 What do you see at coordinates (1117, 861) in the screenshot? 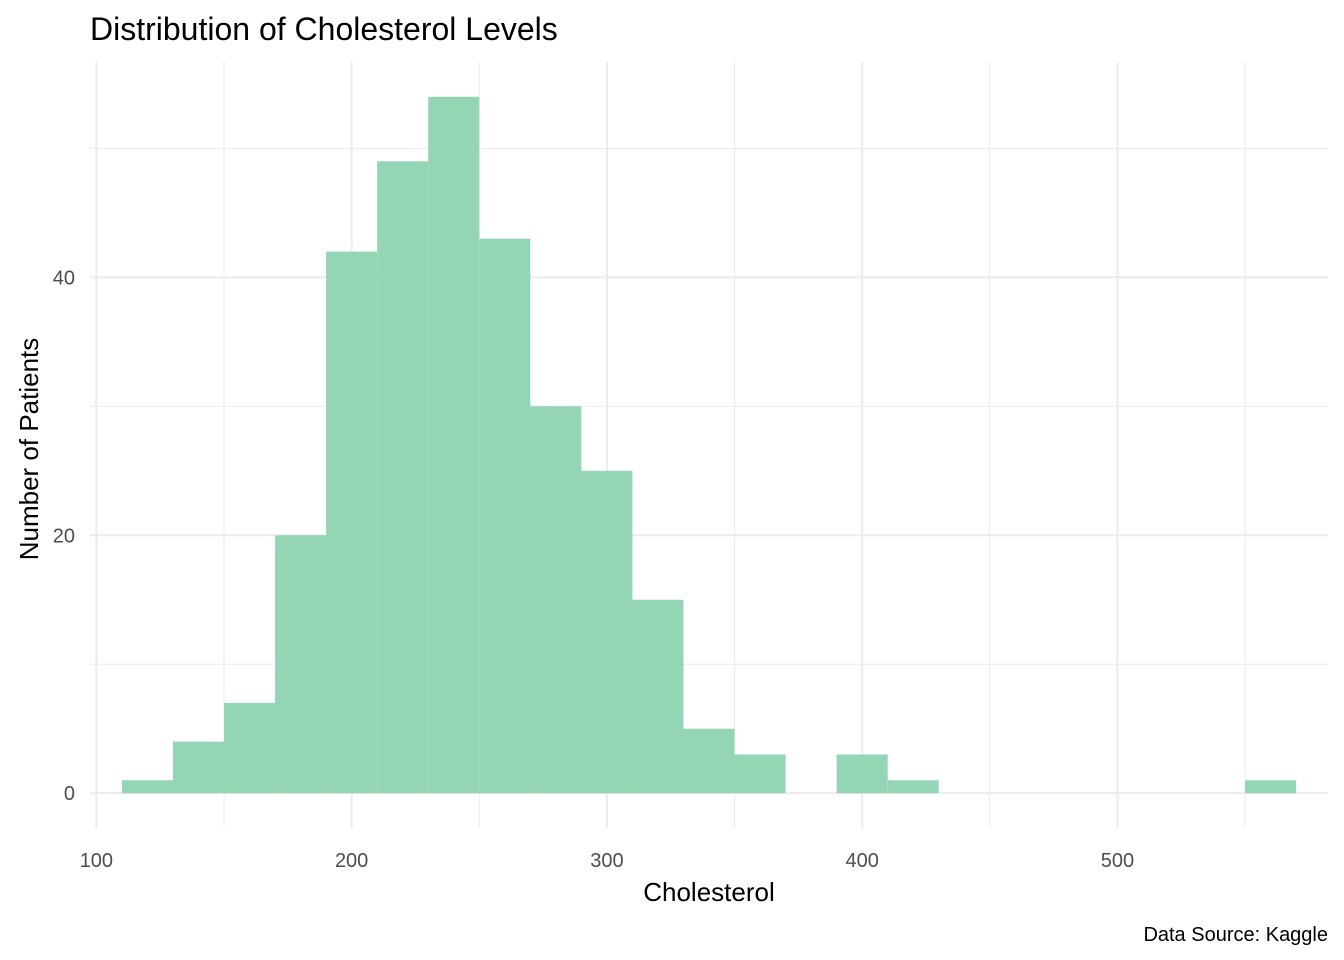
I see `x-tick-label: 500` at bounding box center [1117, 861].